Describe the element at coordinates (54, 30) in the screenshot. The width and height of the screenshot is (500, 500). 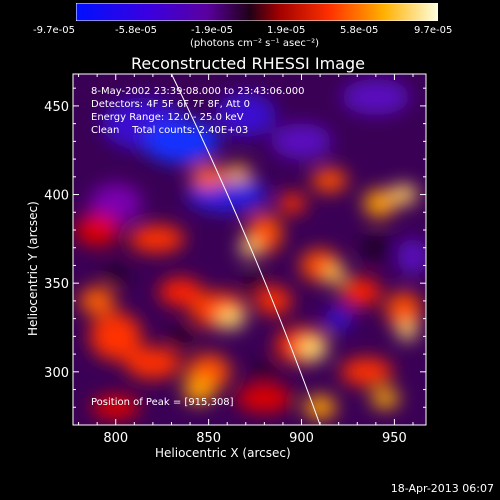
I see `colorbar-tick: -9.7e-05` at that location.